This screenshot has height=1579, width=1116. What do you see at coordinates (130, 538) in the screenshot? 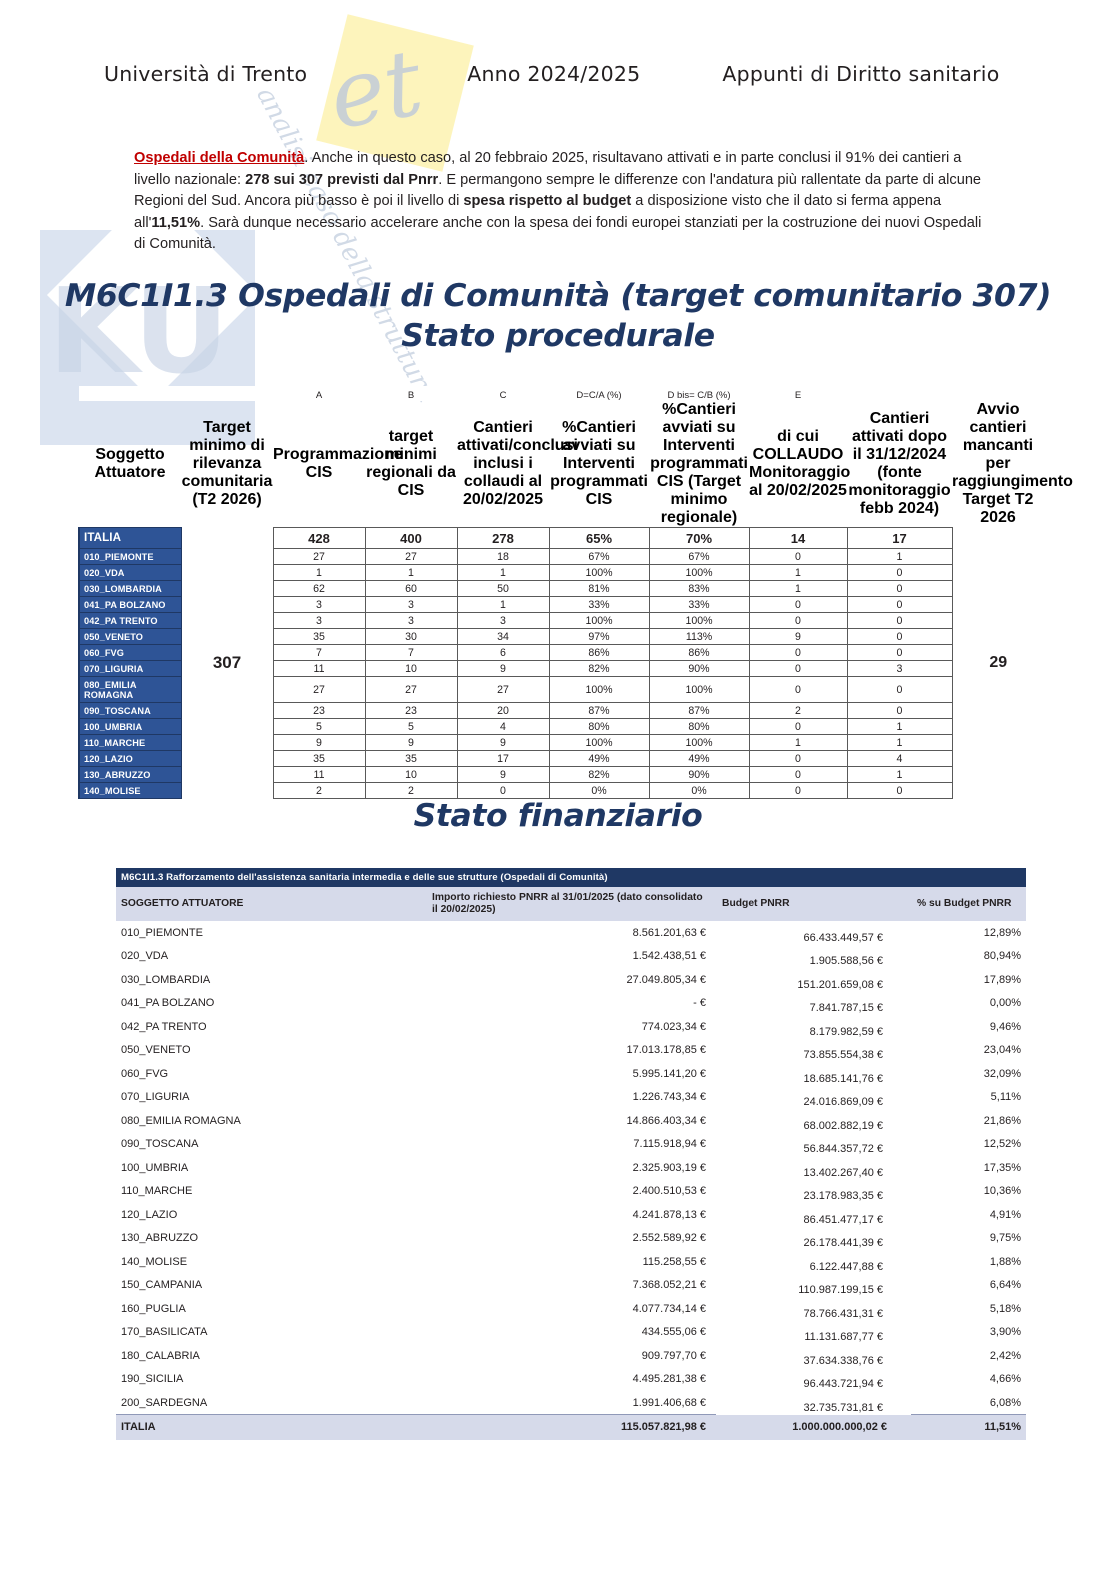
I see `table1-row-label-italia: ITALIA` at bounding box center [130, 538].